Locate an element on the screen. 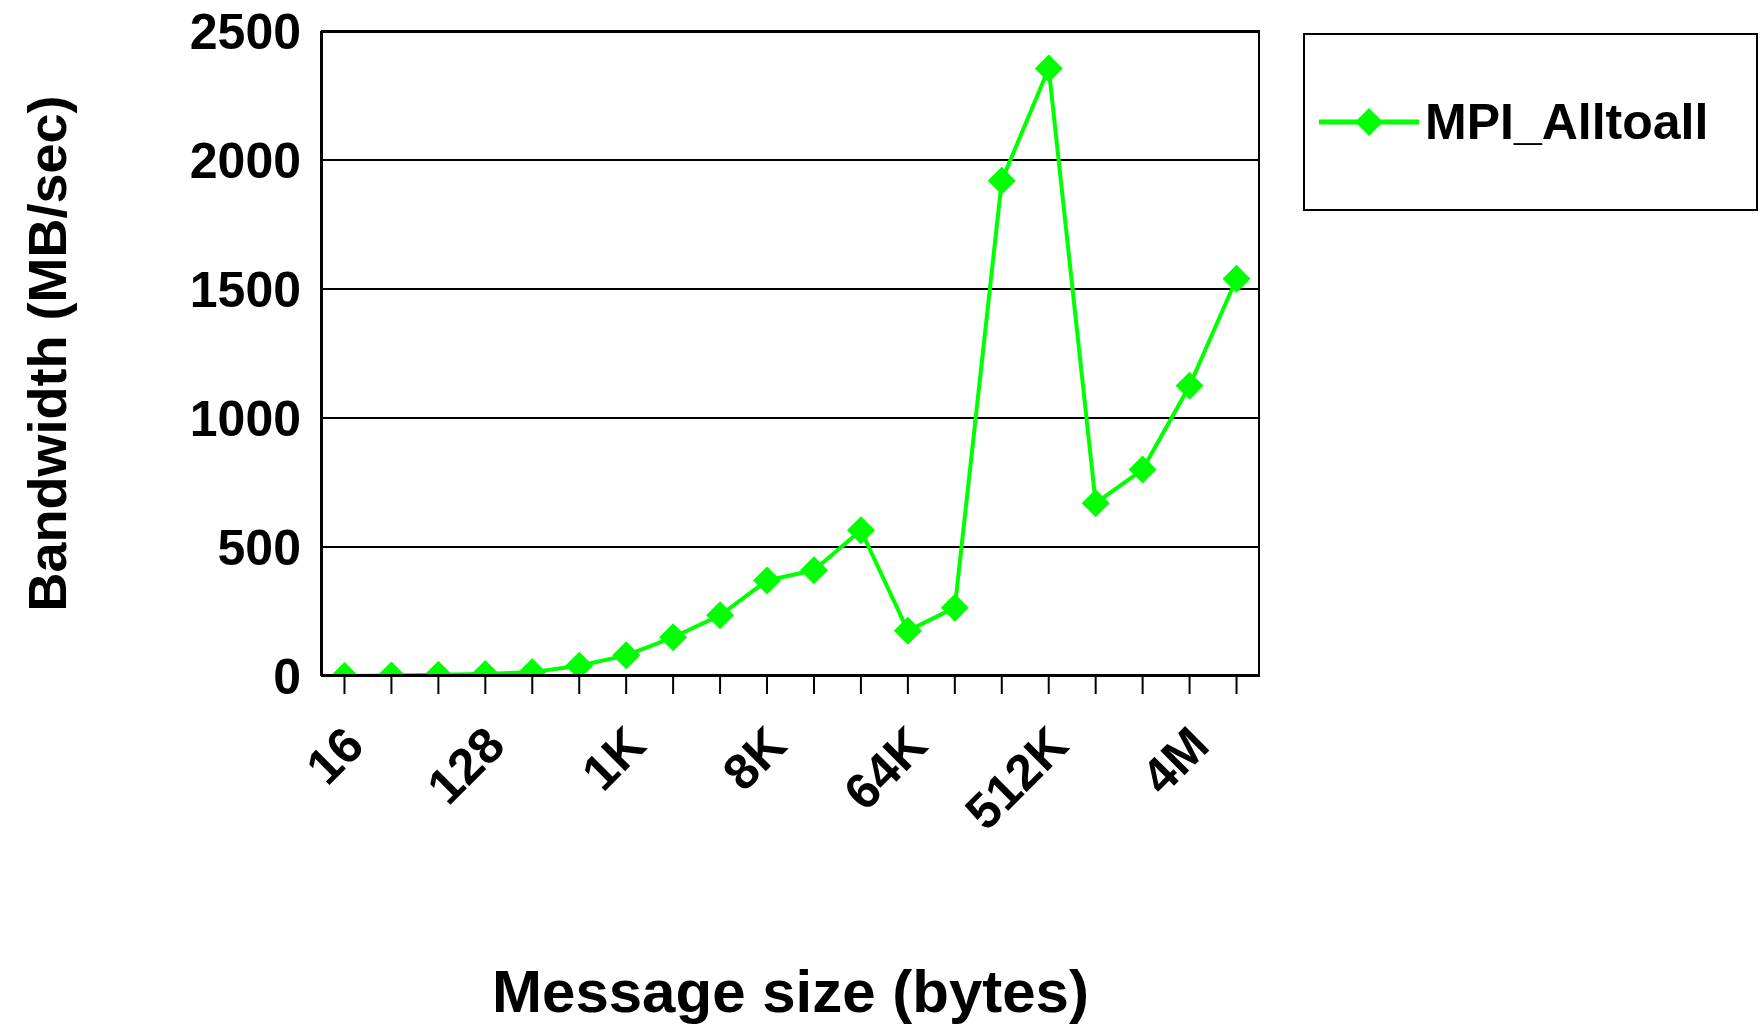  x-tick-label: 64K is located at coordinates (885, 768).